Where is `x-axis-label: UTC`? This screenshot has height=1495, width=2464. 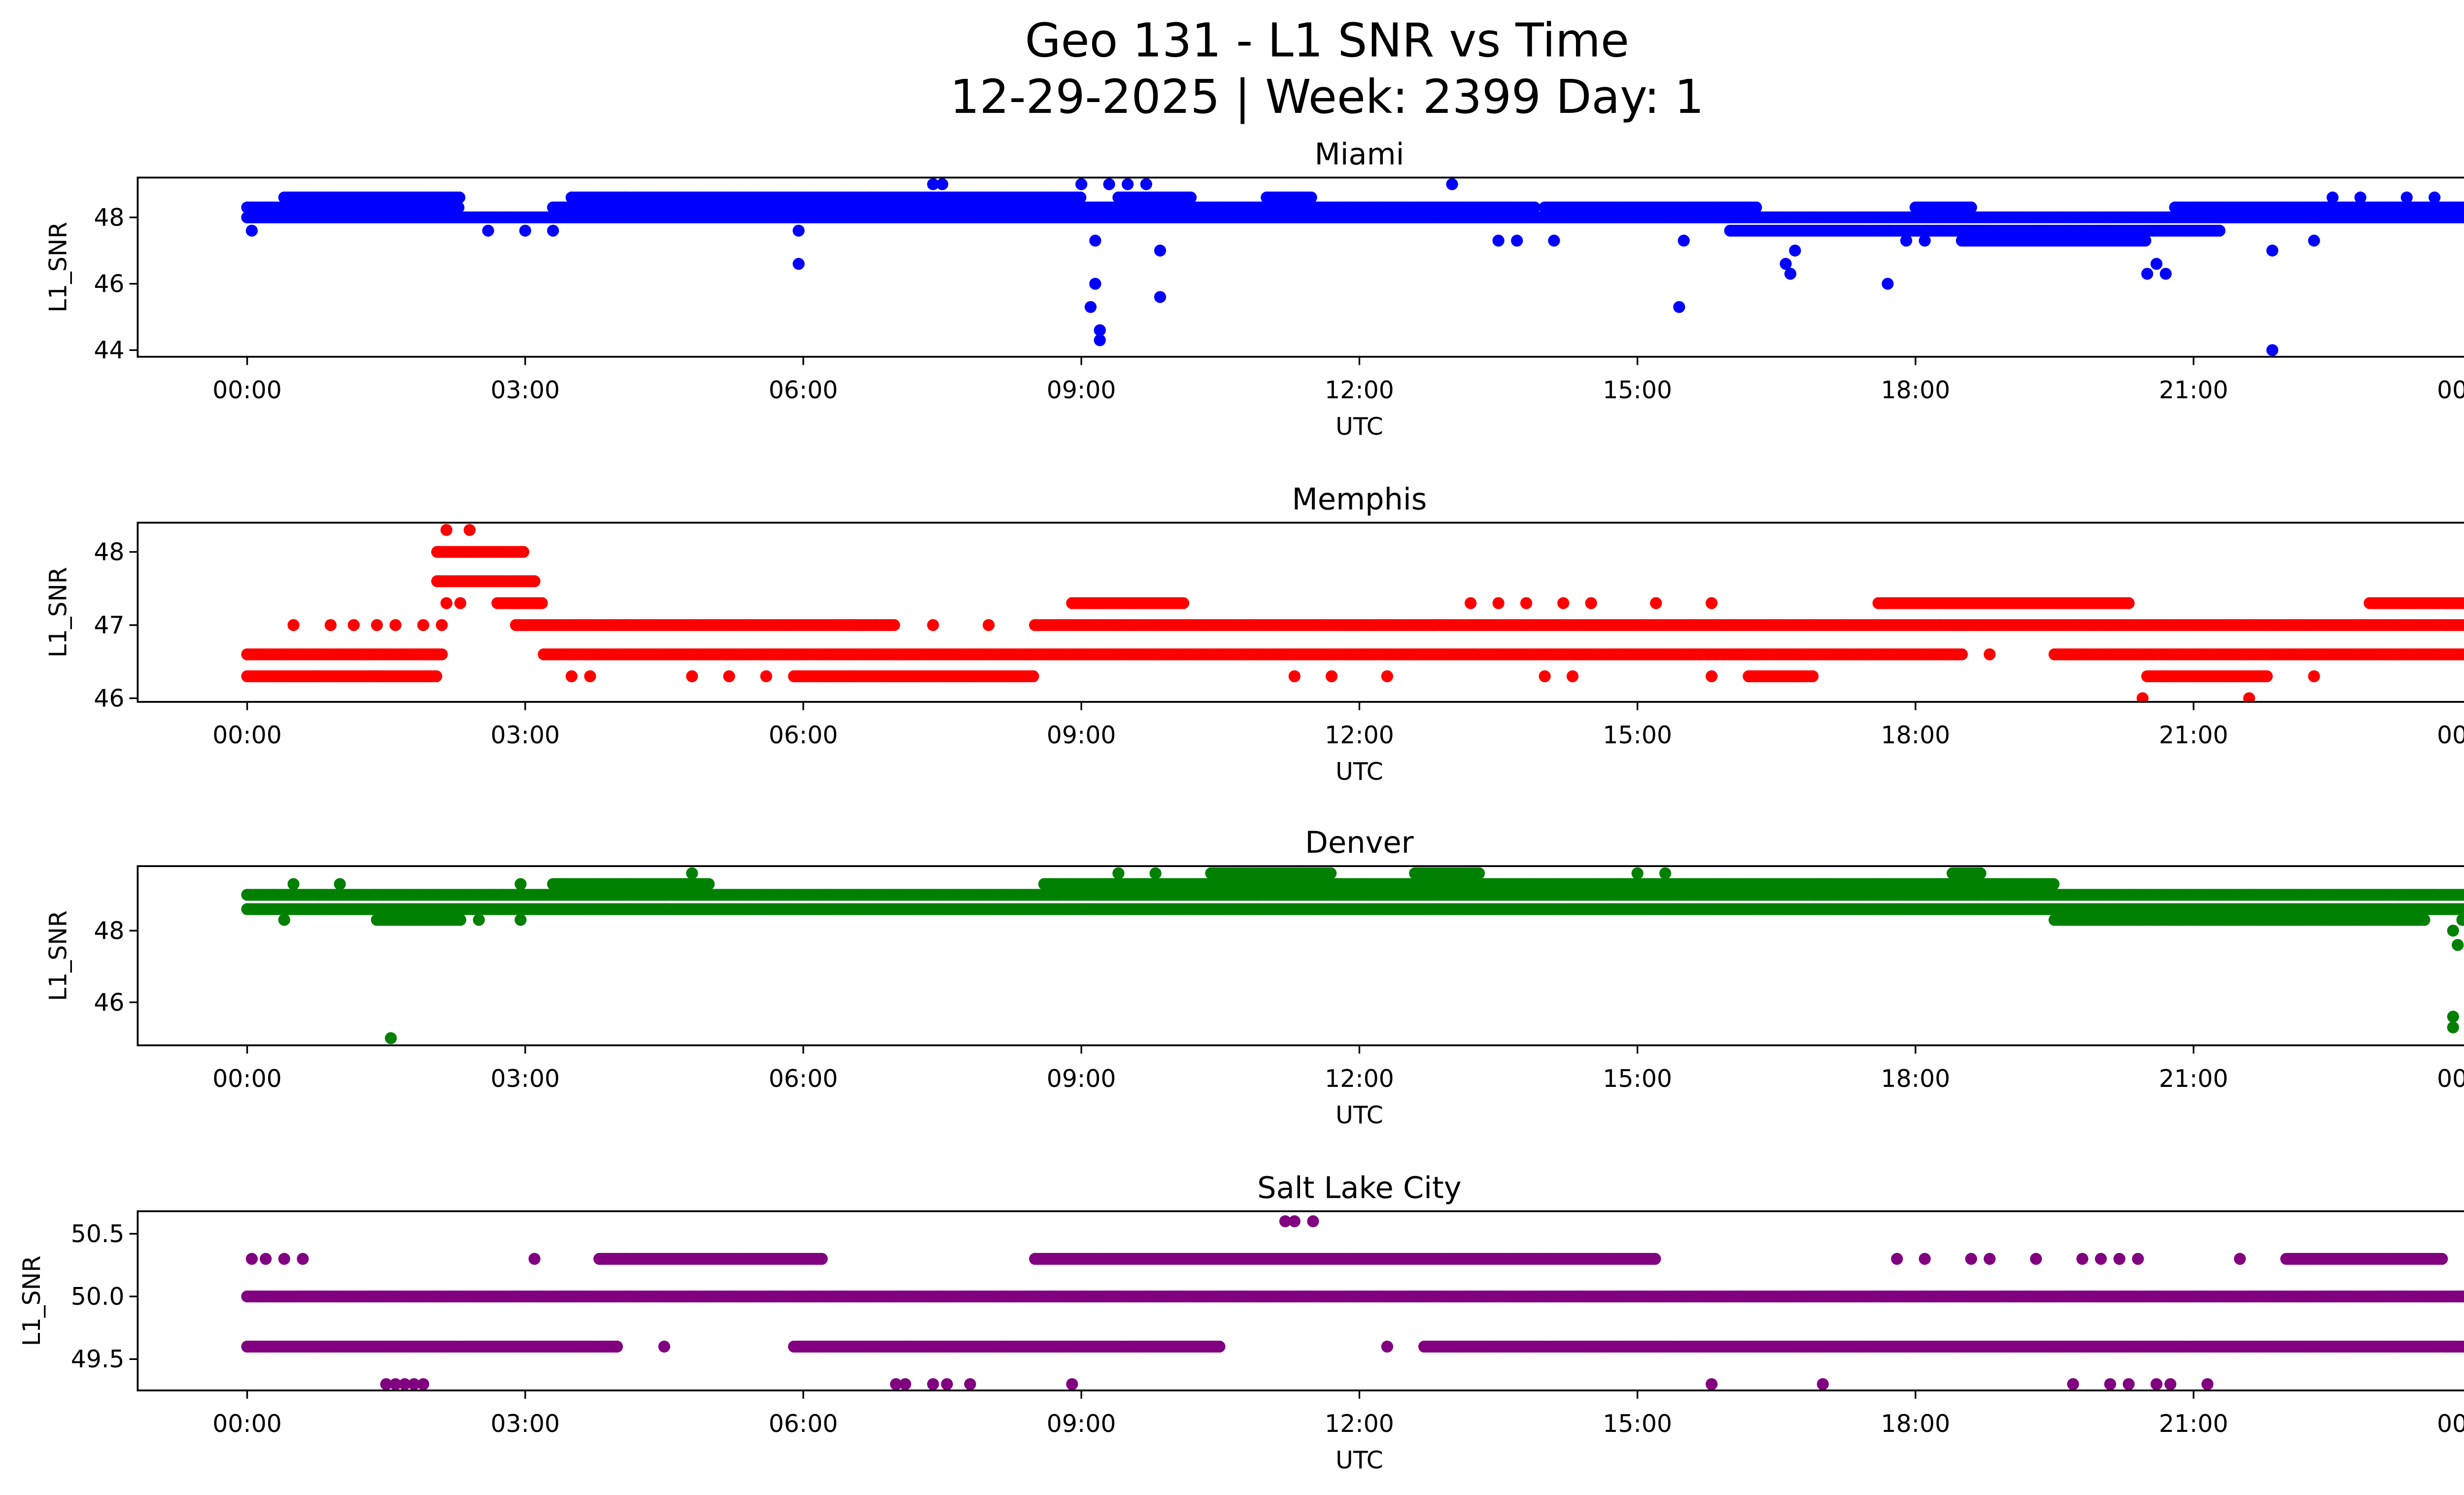
x-axis-label: UTC is located at coordinates (1359, 427).